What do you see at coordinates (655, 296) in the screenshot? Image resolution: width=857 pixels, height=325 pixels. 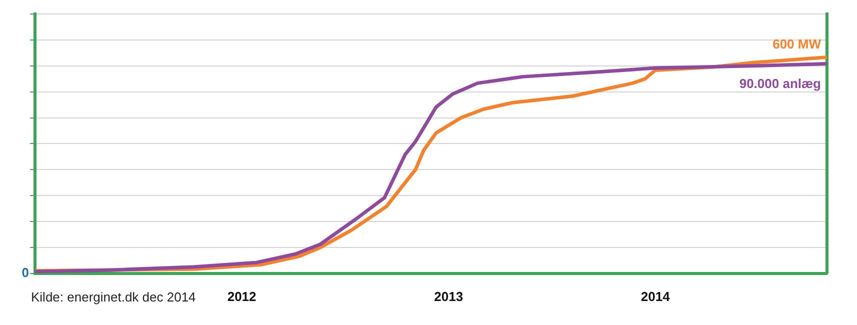 I see `x-tick-label: 2014` at bounding box center [655, 296].